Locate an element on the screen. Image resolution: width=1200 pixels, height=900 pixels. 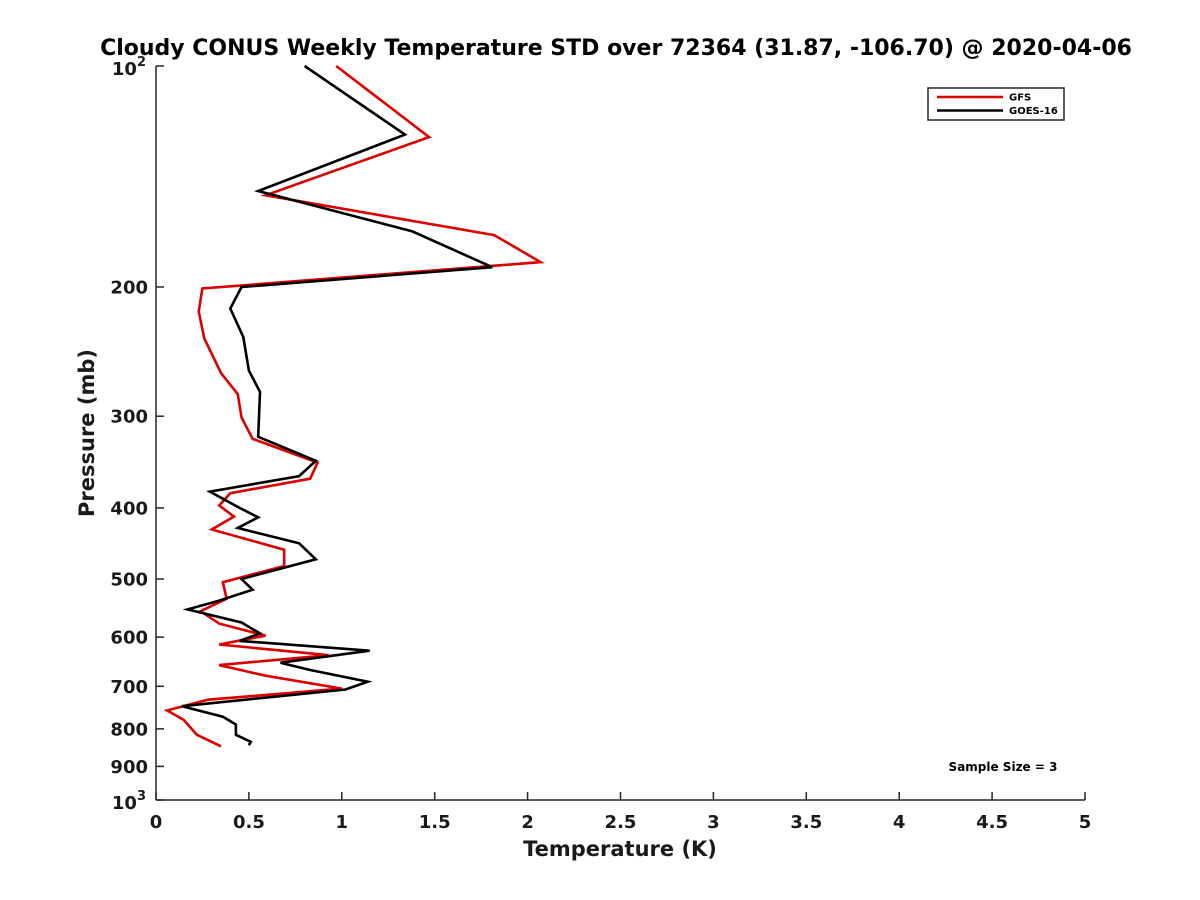
legend-label-goes-16: GOES-16 is located at coordinates (1033, 111).